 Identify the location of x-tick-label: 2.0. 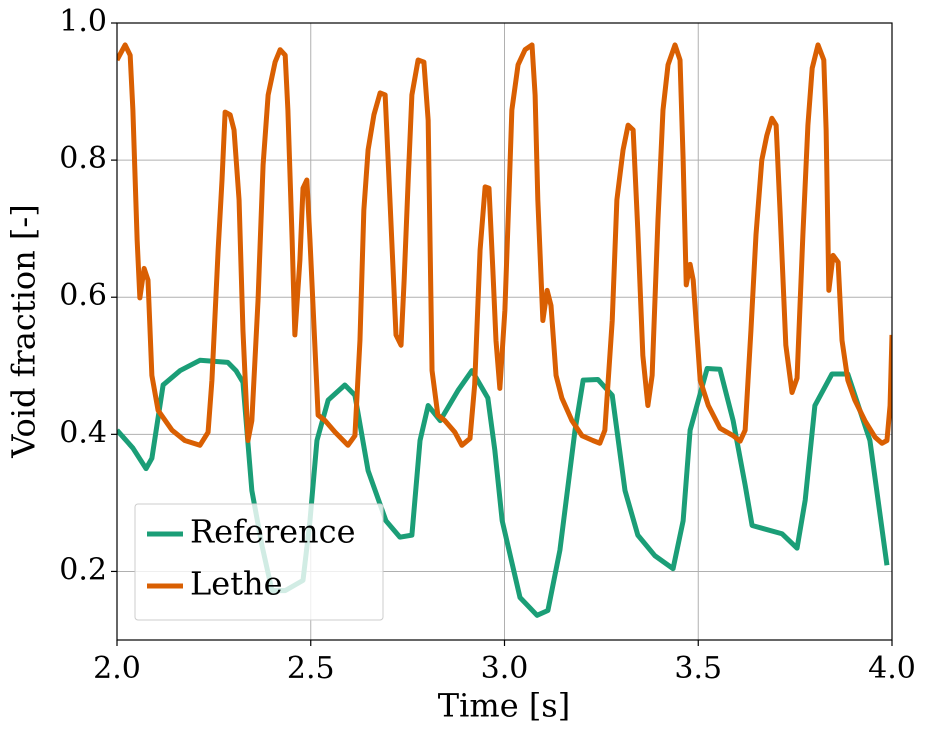
(117, 668).